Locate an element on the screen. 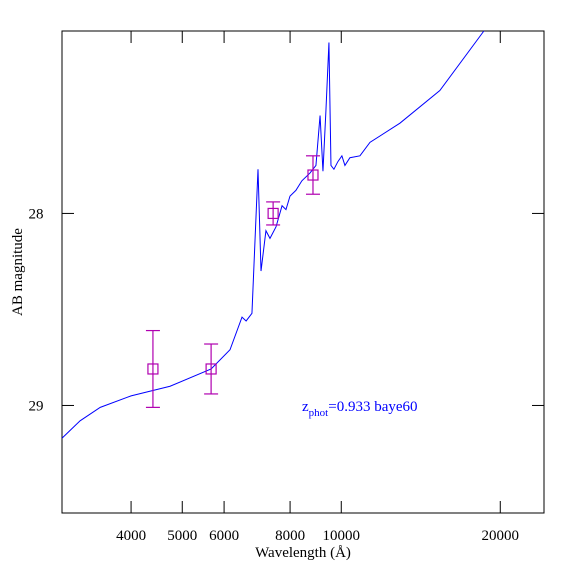 This screenshot has height=579, width=574. x-axis-label: Wavelength (Å) is located at coordinates (303, 553).